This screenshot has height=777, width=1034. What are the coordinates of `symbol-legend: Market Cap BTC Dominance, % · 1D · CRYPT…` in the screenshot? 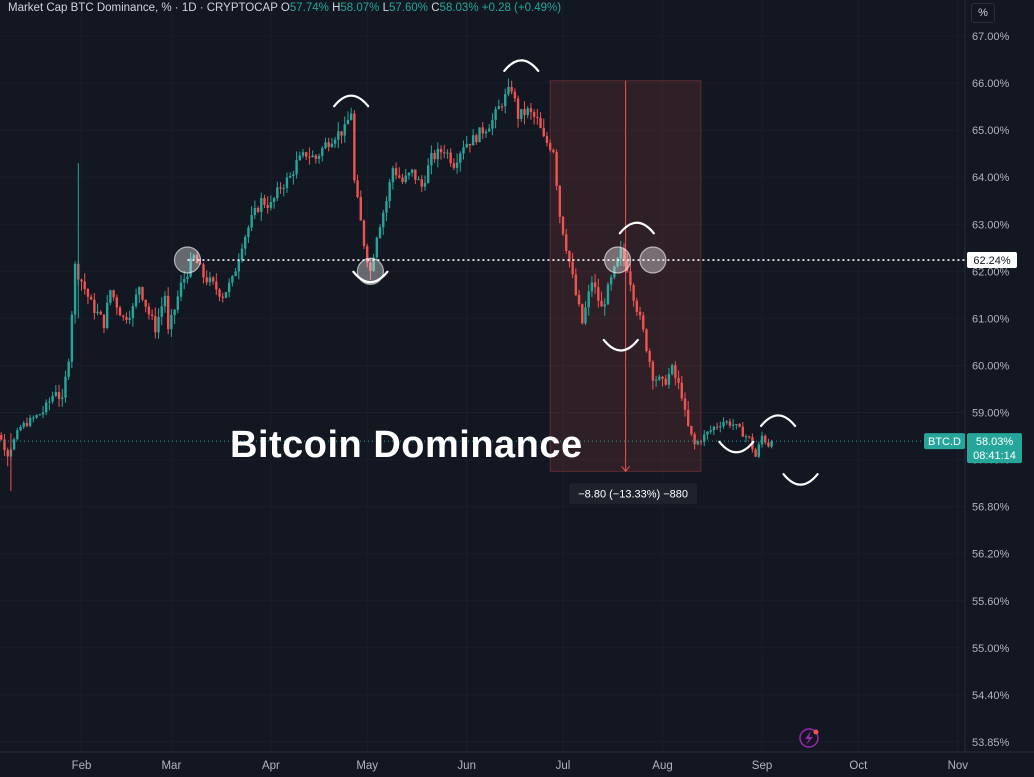 It's located at (284, 8).